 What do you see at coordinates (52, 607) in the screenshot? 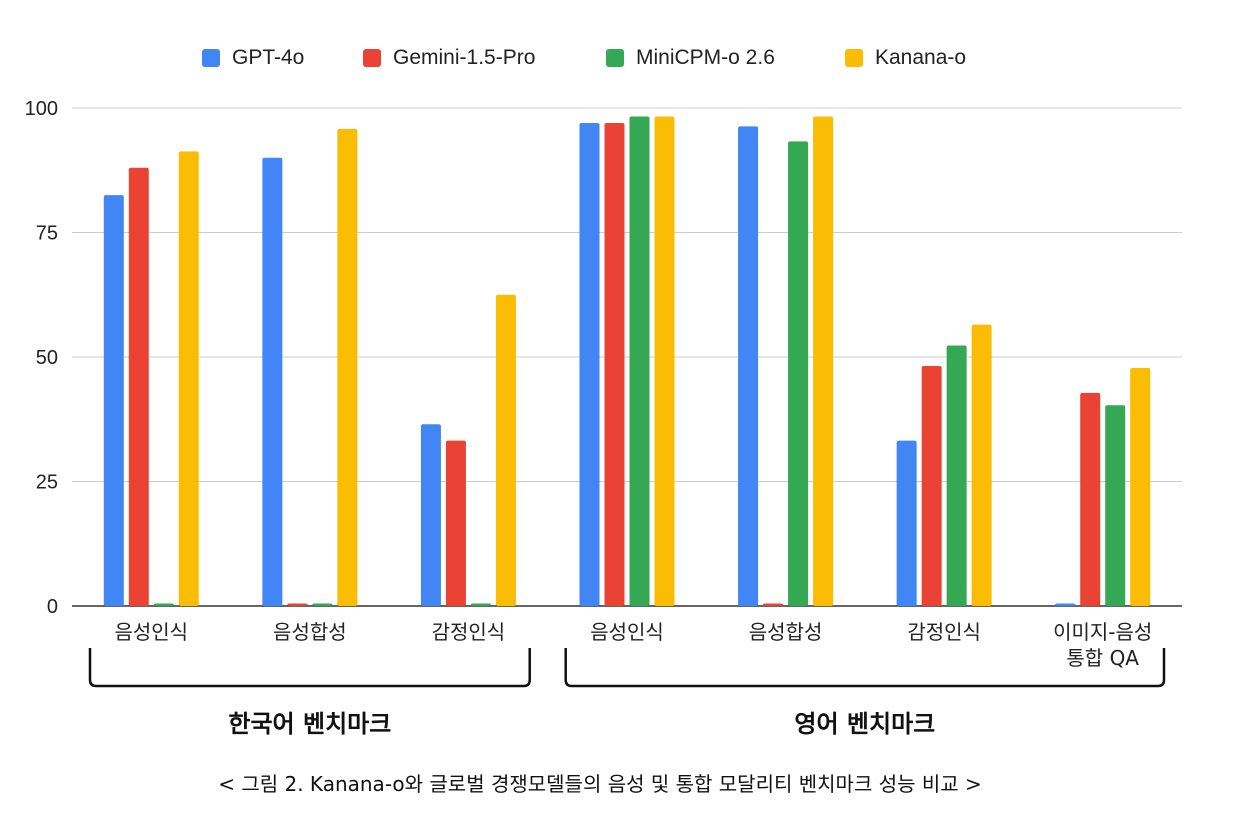
I see `y-tick-label: 0` at bounding box center [52, 607].